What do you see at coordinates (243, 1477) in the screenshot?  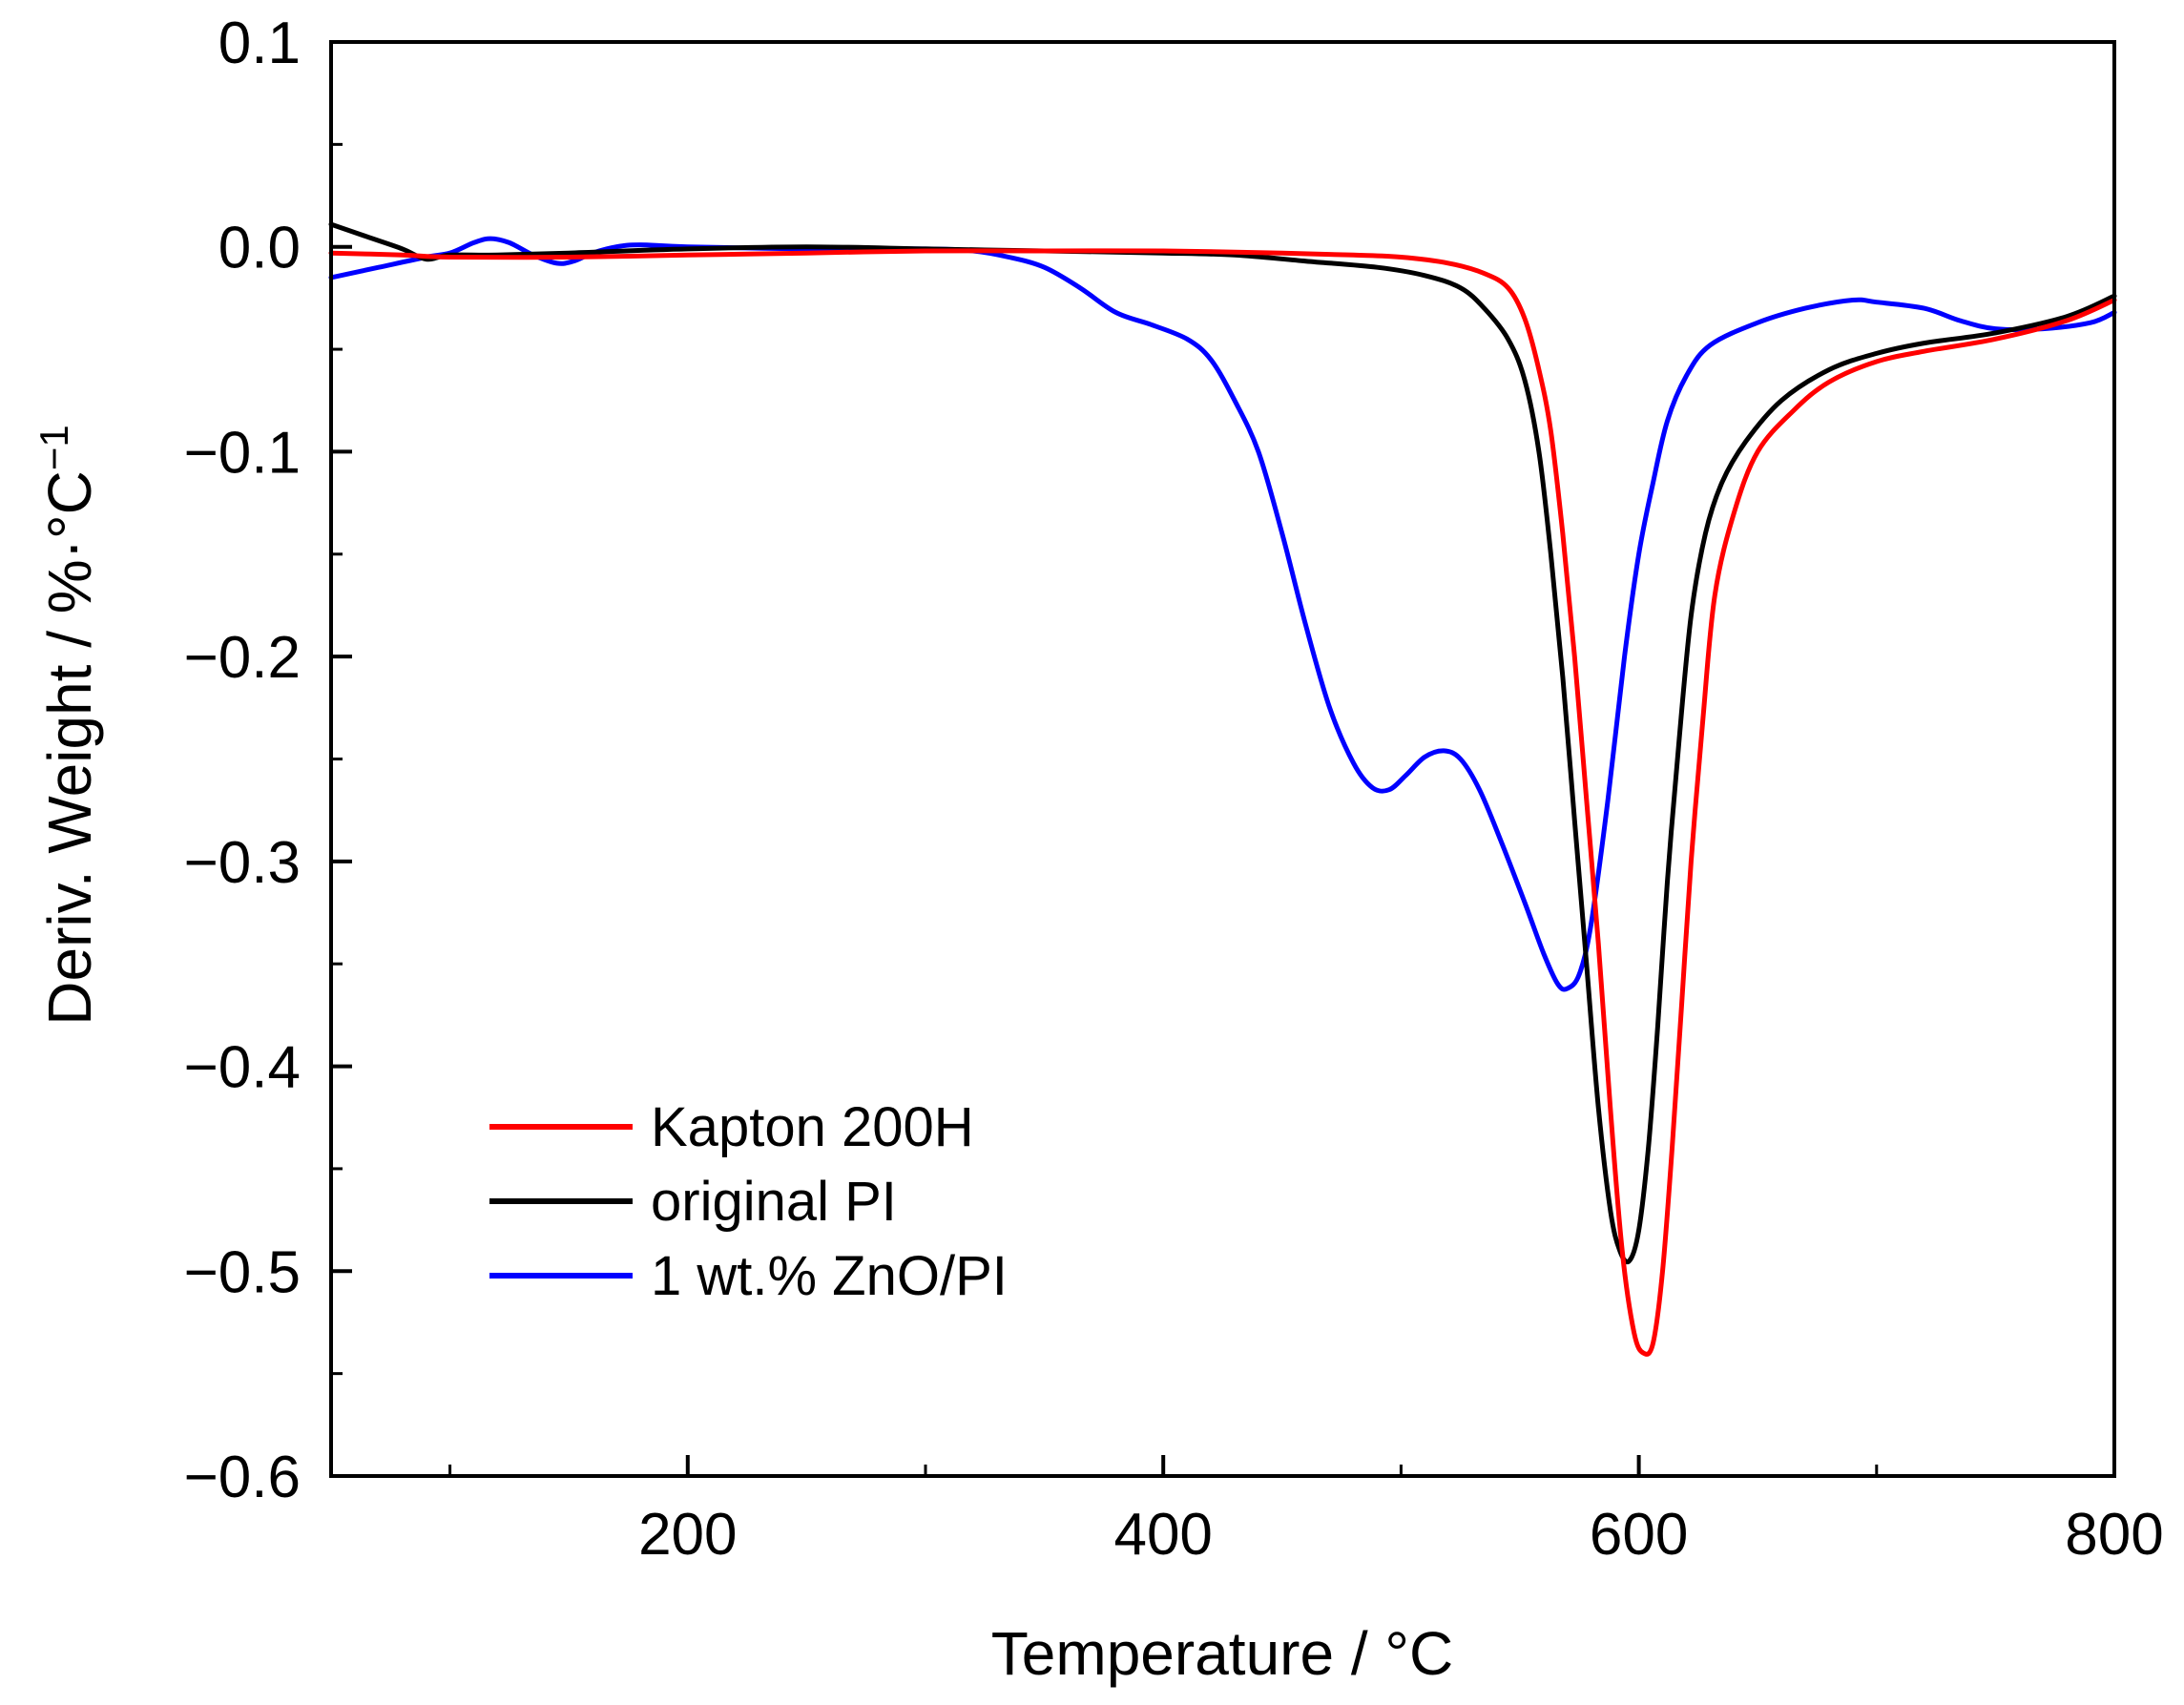 I see `y-tick-label: −0.6` at bounding box center [243, 1477].